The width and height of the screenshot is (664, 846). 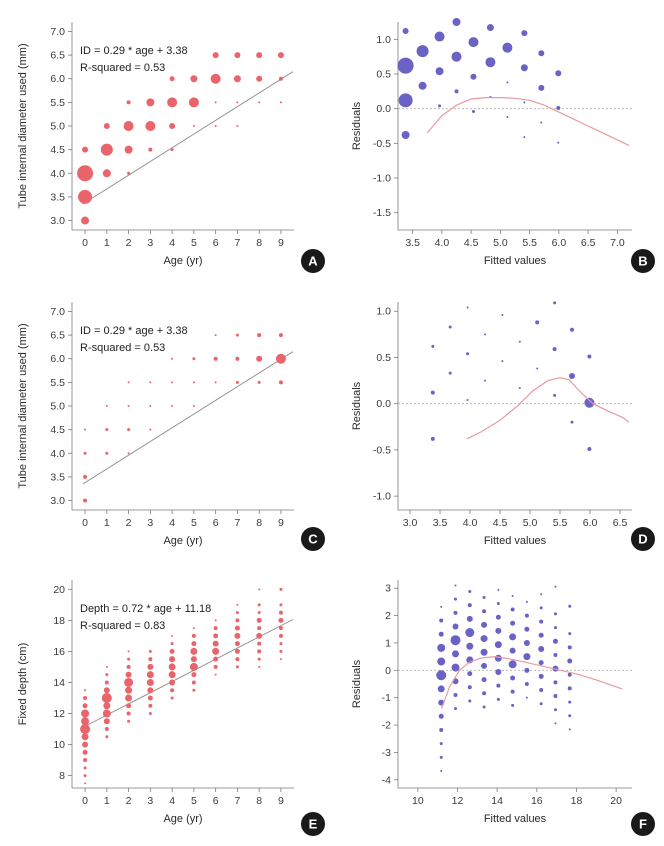 What do you see at coordinates (59, 652) in the screenshot?
I see `y-tick-label: 16` at bounding box center [59, 652].